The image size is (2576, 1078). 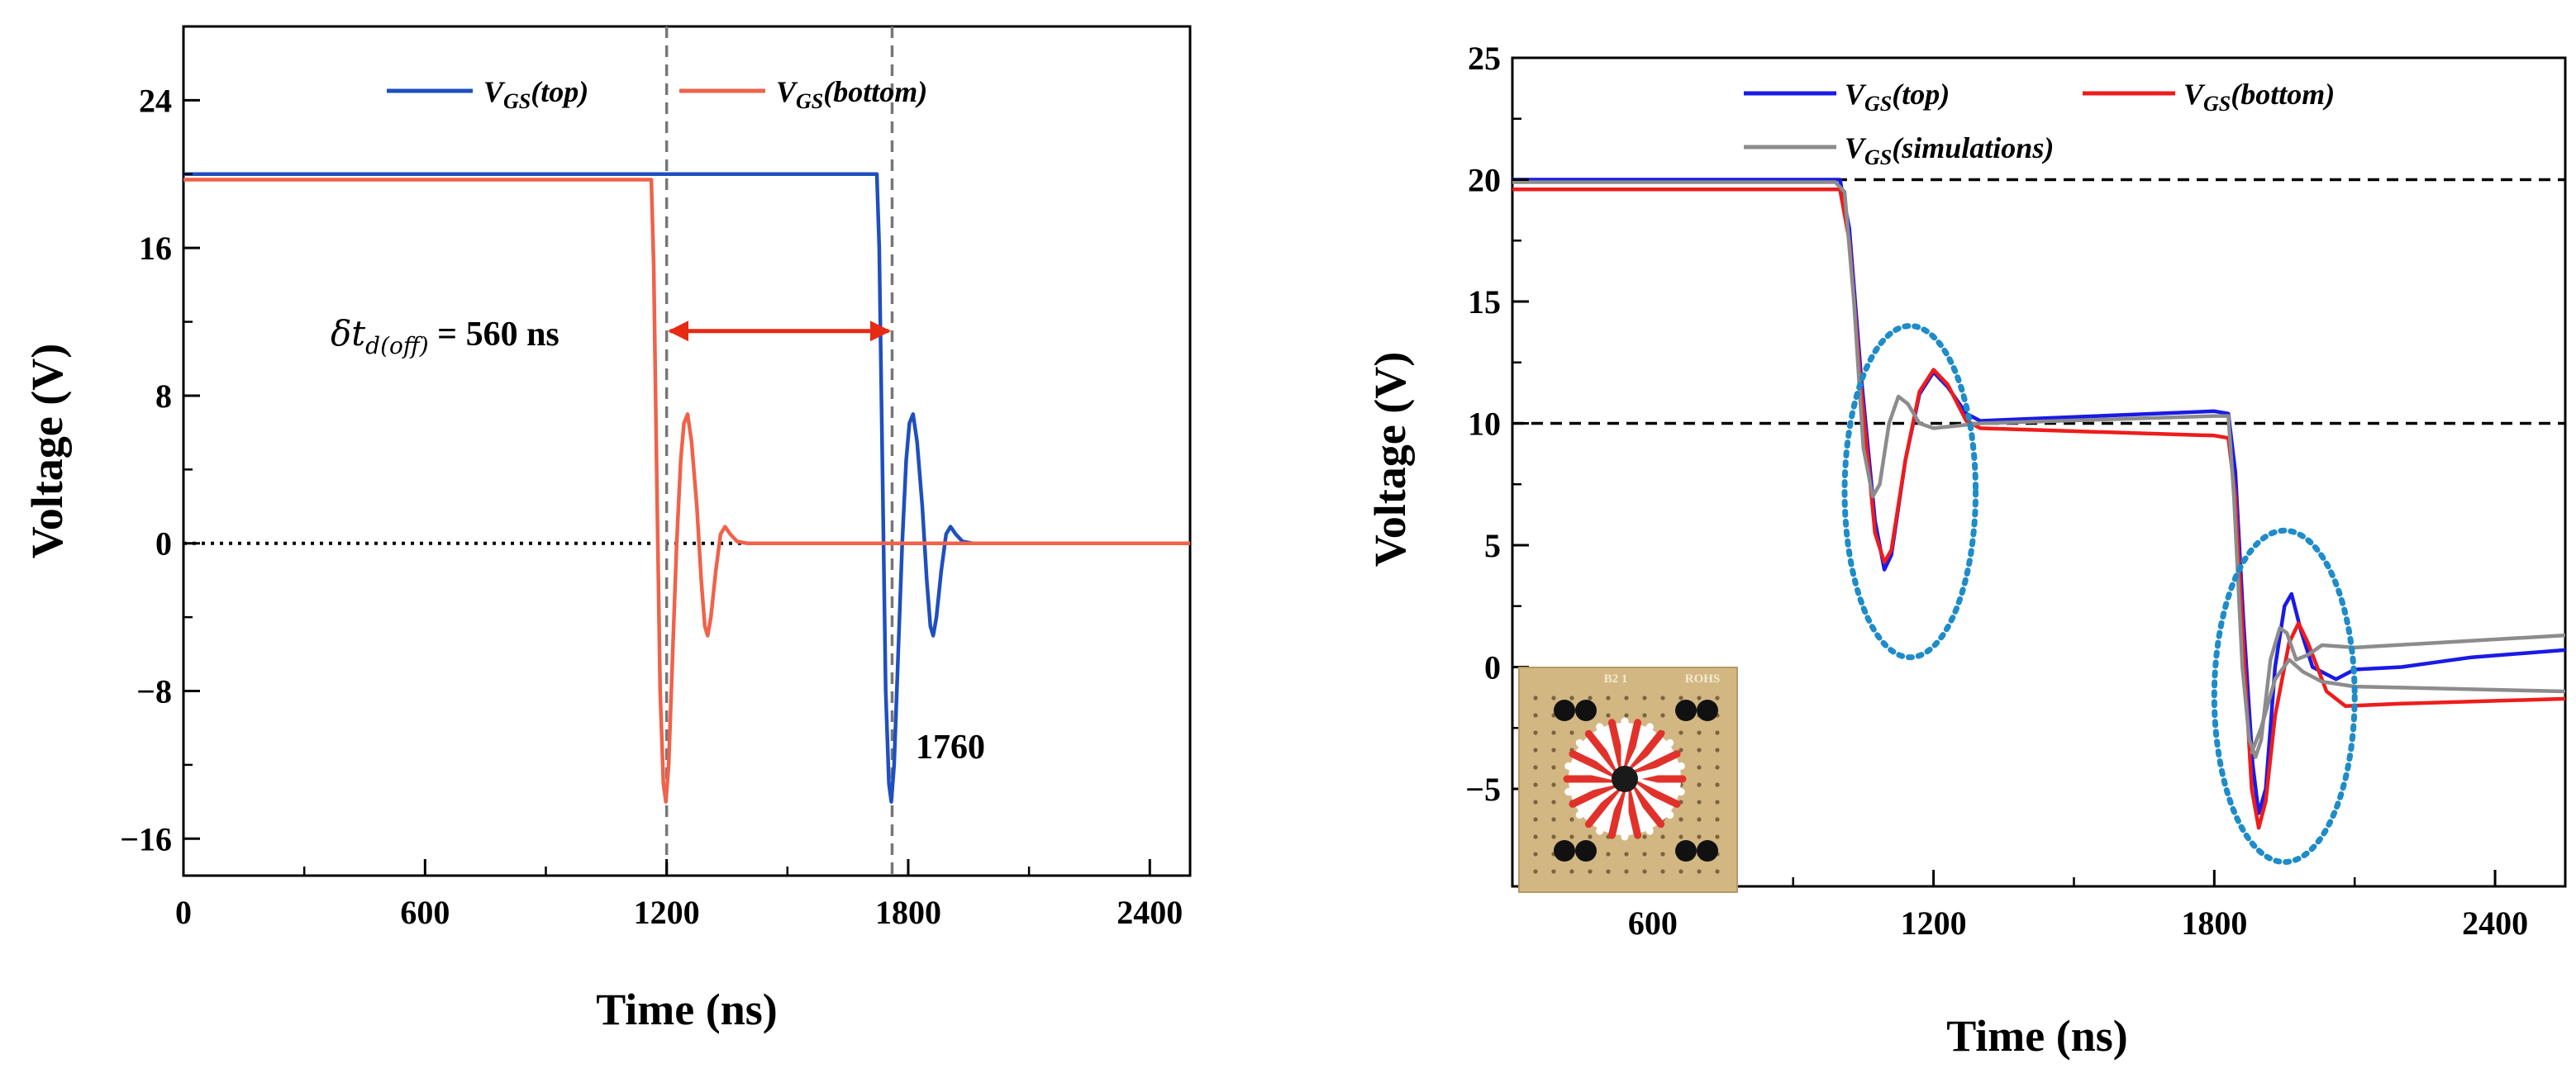 What do you see at coordinates (155, 249) in the screenshot?
I see `y-tick-label: 16` at bounding box center [155, 249].